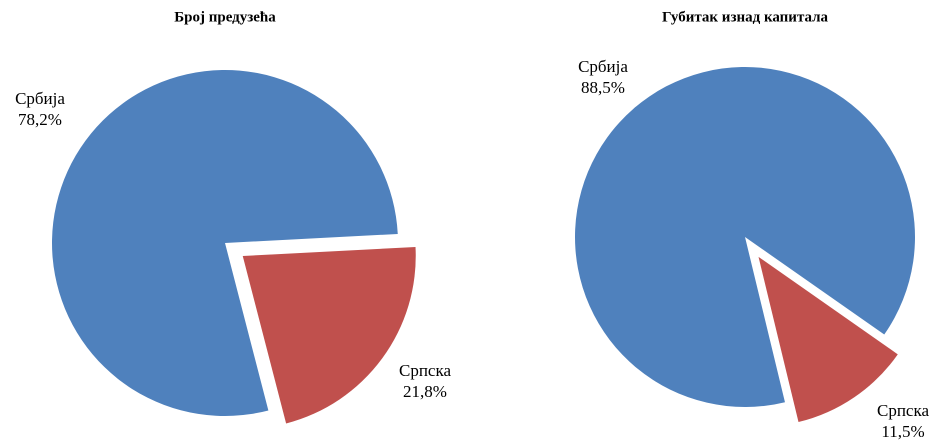 The width and height of the screenshot is (938, 448). Describe the element at coordinates (425, 391) in the screenshot. I see `slice-value-label: 21,8%` at that location.